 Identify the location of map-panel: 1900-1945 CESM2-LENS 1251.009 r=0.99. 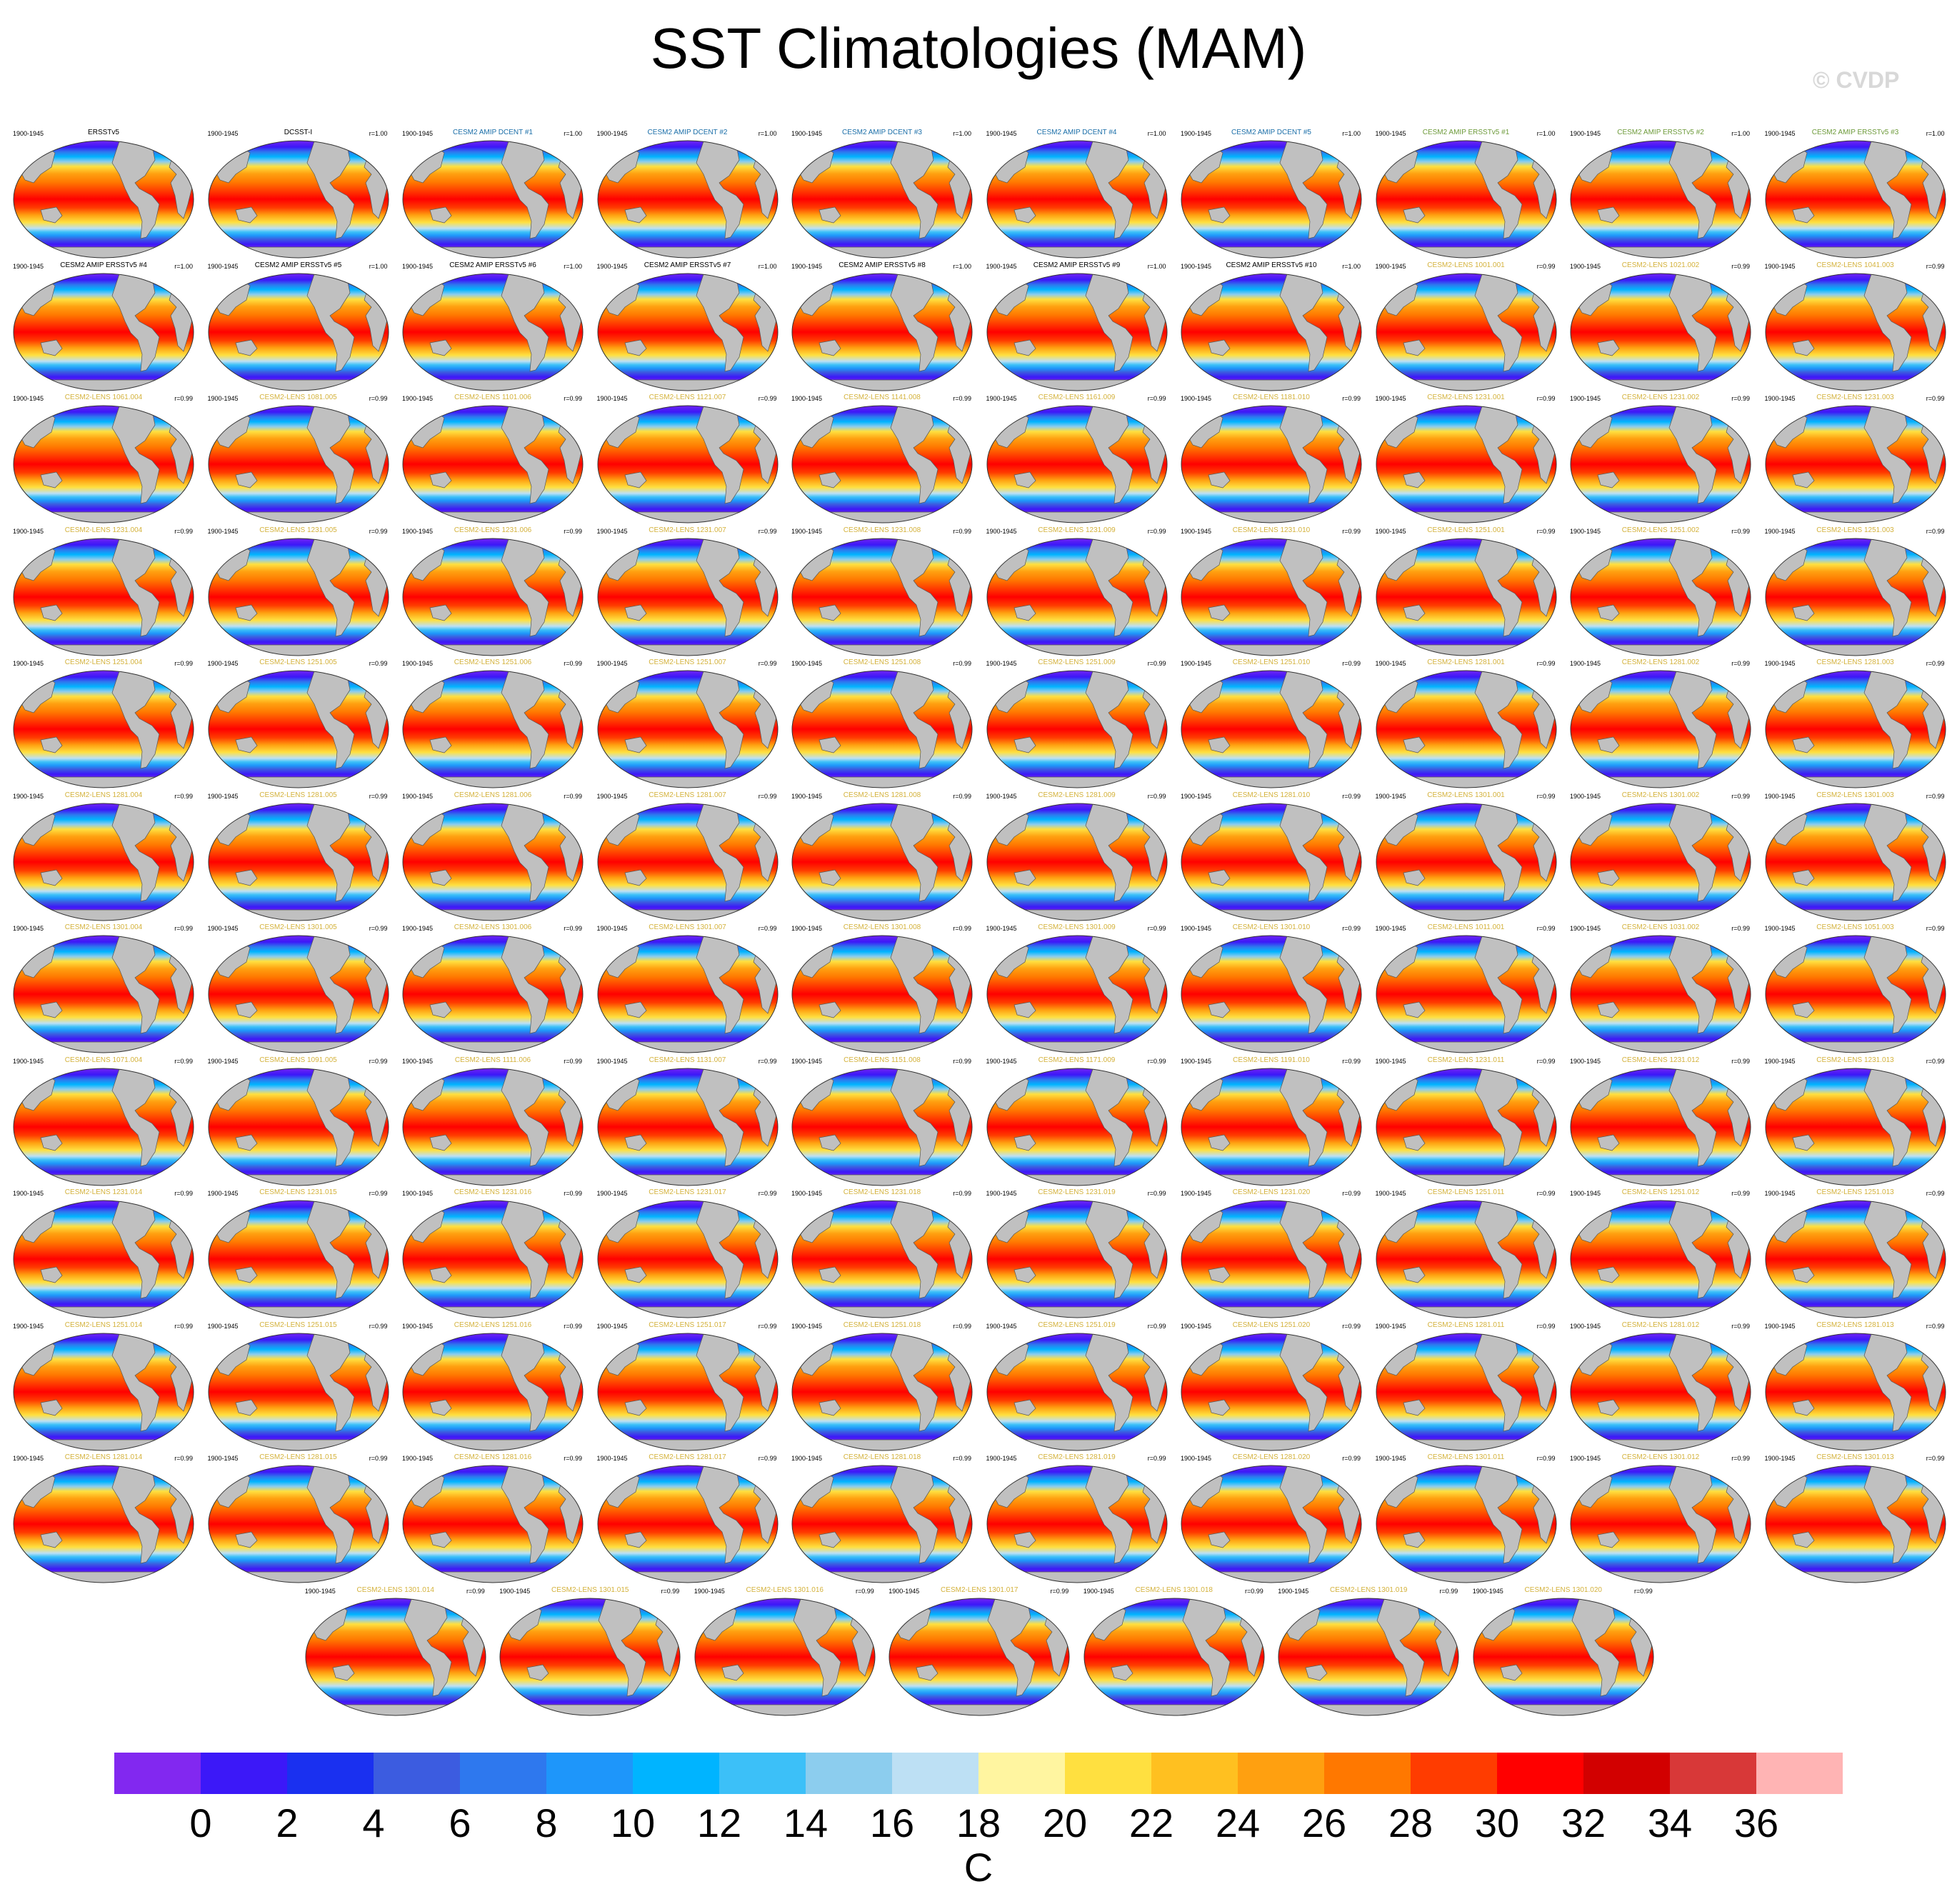
(1077, 725).